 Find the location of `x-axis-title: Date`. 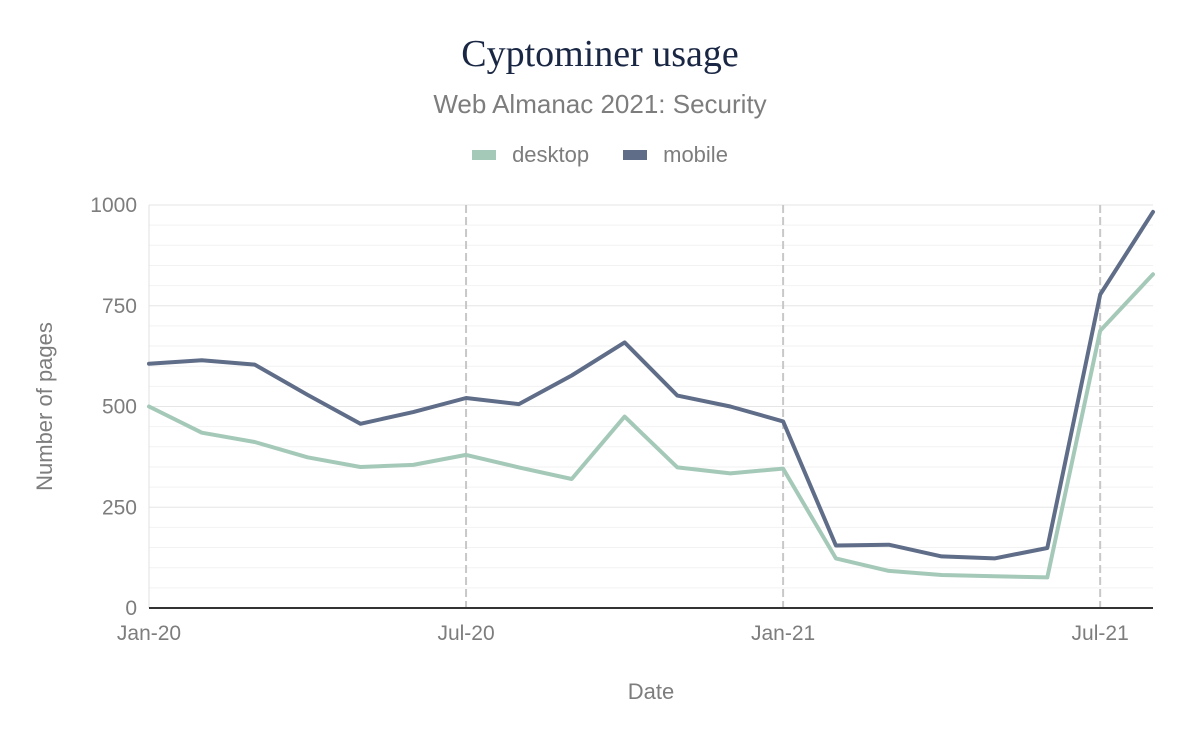

x-axis-title: Date is located at coordinates (651, 691).